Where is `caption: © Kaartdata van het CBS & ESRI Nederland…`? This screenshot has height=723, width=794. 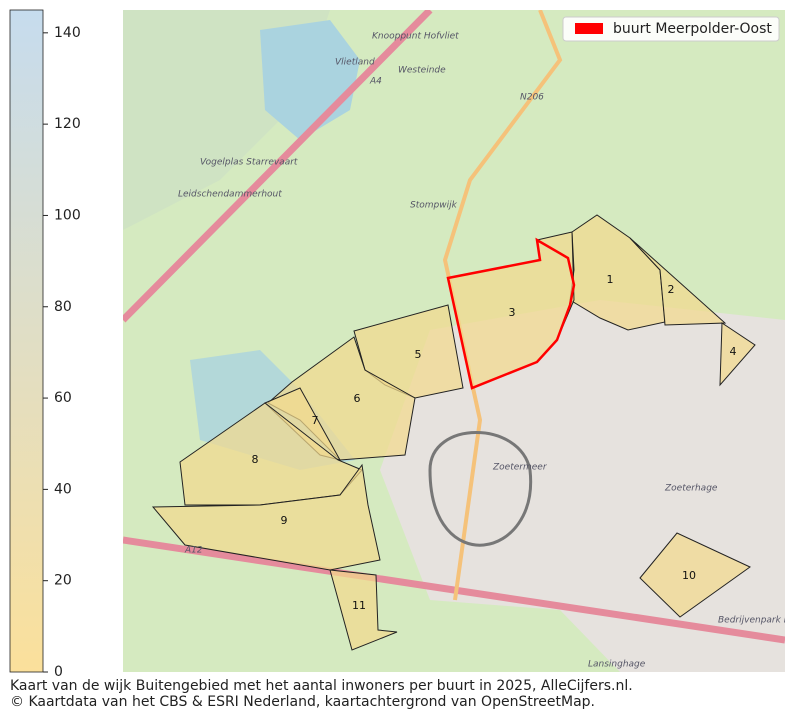
caption: © Kaartdata van het CBS & ESRI Nederland… is located at coordinates (302, 702).